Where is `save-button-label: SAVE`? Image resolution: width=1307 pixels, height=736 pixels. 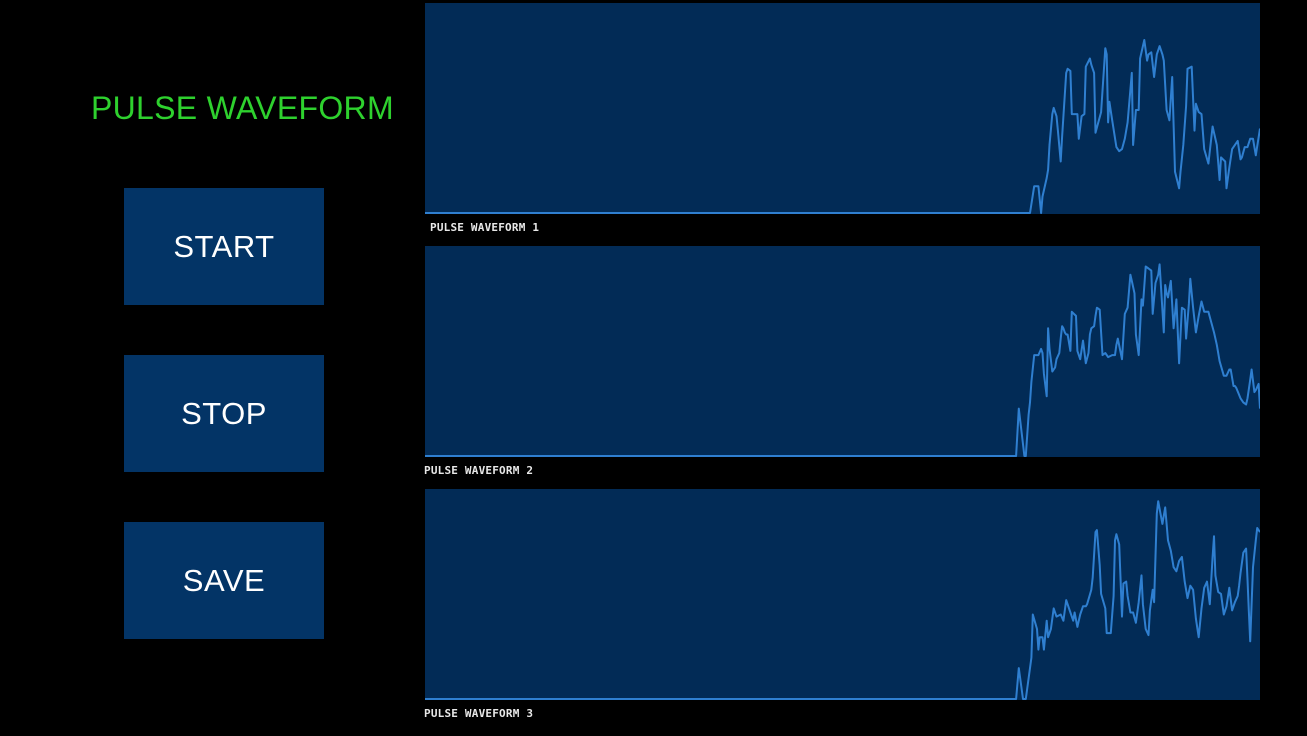
save-button-label: SAVE is located at coordinates (224, 580).